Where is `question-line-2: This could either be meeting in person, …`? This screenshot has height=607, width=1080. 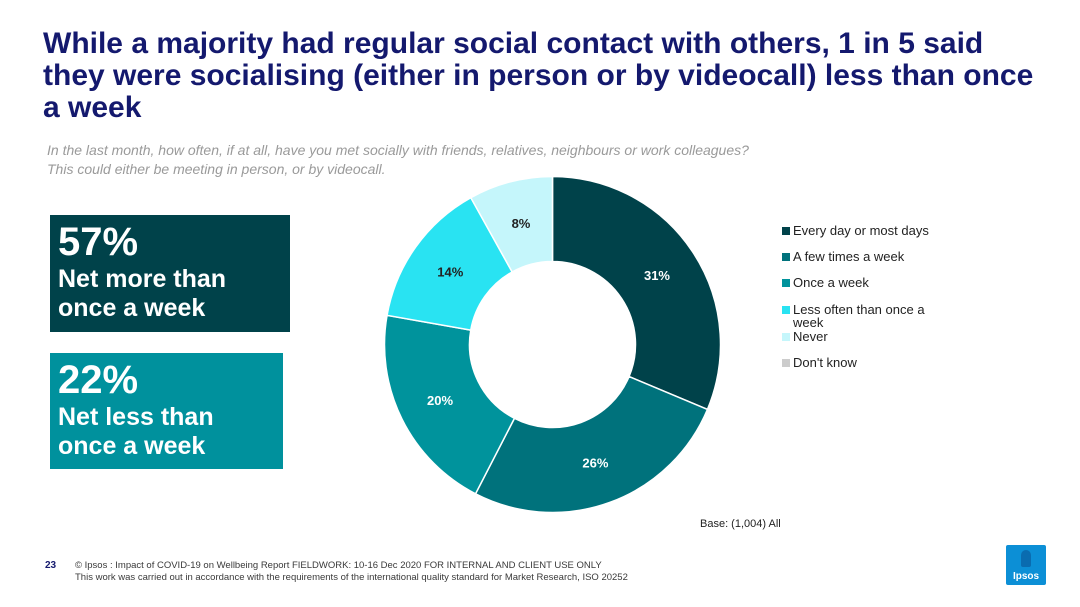 question-line-2: This could either be meeting in person, … is located at coordinates (216, 169).